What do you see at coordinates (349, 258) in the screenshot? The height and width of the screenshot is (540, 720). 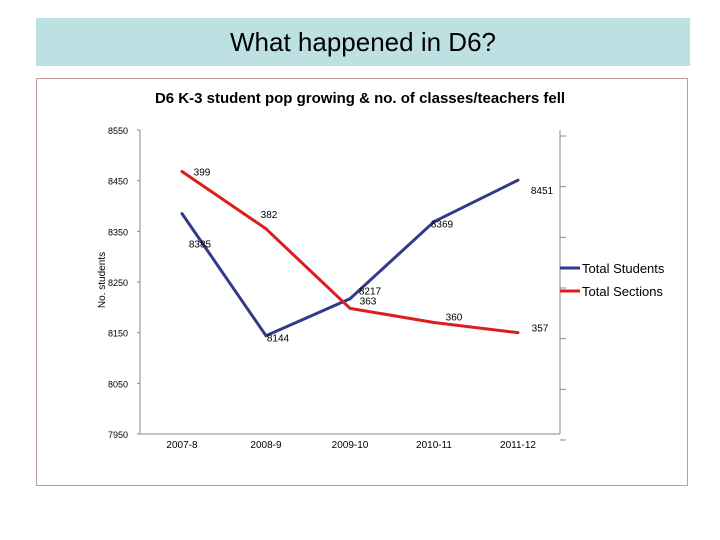 I see `series-line-total-students` at bounding box center [349, 258].